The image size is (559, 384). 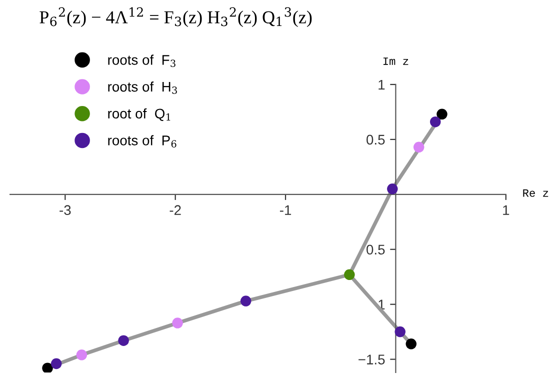 What do you see at coordinates (395, 61) in the screenshot?
I see `y-axis-title: Im z` at bounding box center [395, 61].